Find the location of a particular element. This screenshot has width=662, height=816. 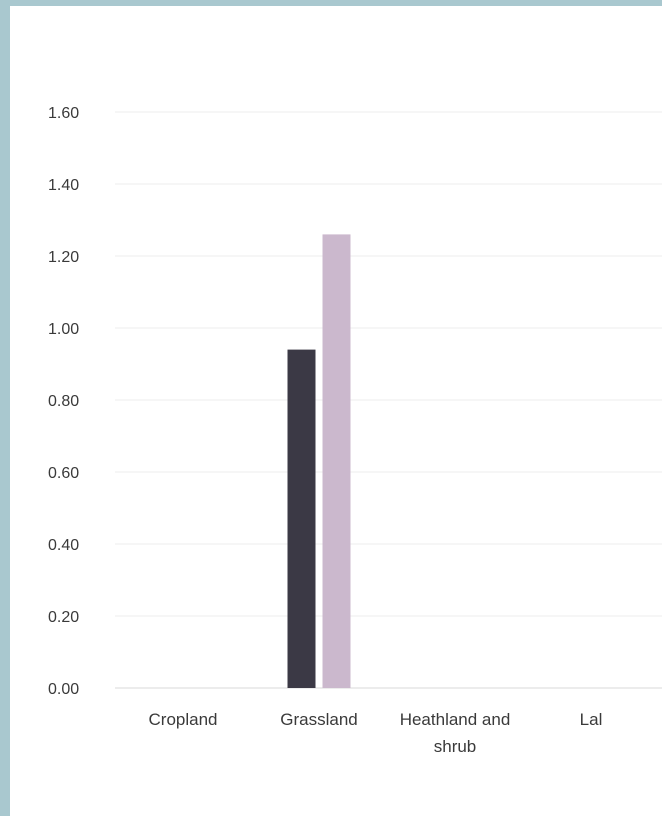

x-axis-labels: Cropland Grassland Heathland and shrub Lal is located at coordinates (376, 733).